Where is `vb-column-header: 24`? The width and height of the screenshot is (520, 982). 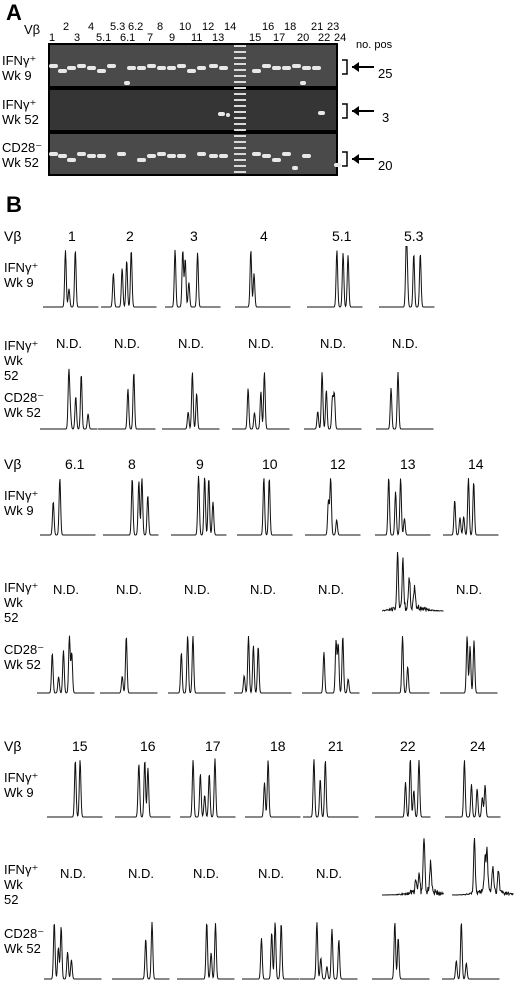 vb-column-header: 24 is located at coordinates (478, 746).